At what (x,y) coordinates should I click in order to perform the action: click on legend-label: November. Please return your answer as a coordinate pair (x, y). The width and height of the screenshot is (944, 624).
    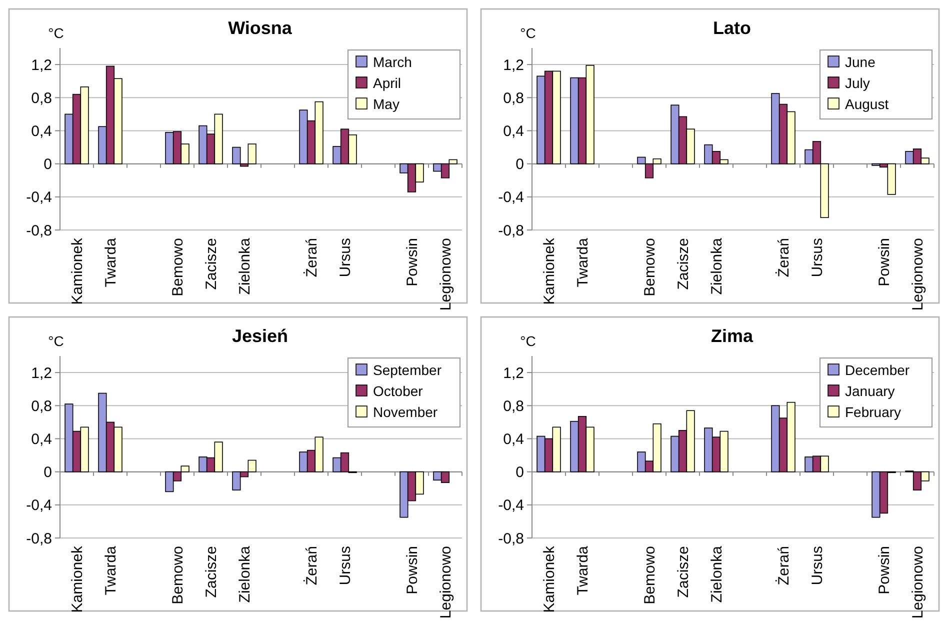
    Looking at the image, I should click on (405, 412).